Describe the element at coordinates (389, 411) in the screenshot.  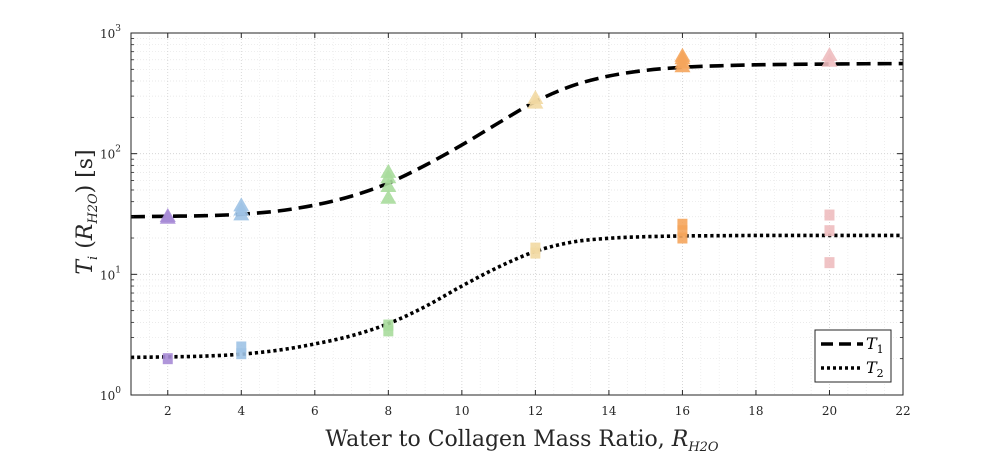
I see `x-tick-label: 8` at that location.